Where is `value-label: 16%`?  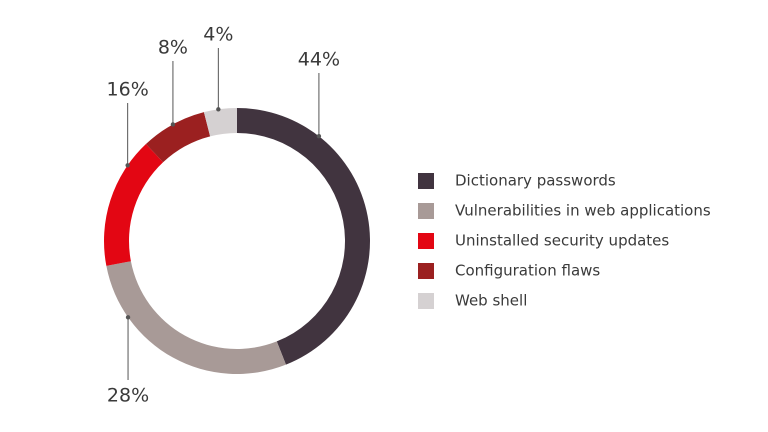 value-label: 16% is located at coordinates (128, 90).